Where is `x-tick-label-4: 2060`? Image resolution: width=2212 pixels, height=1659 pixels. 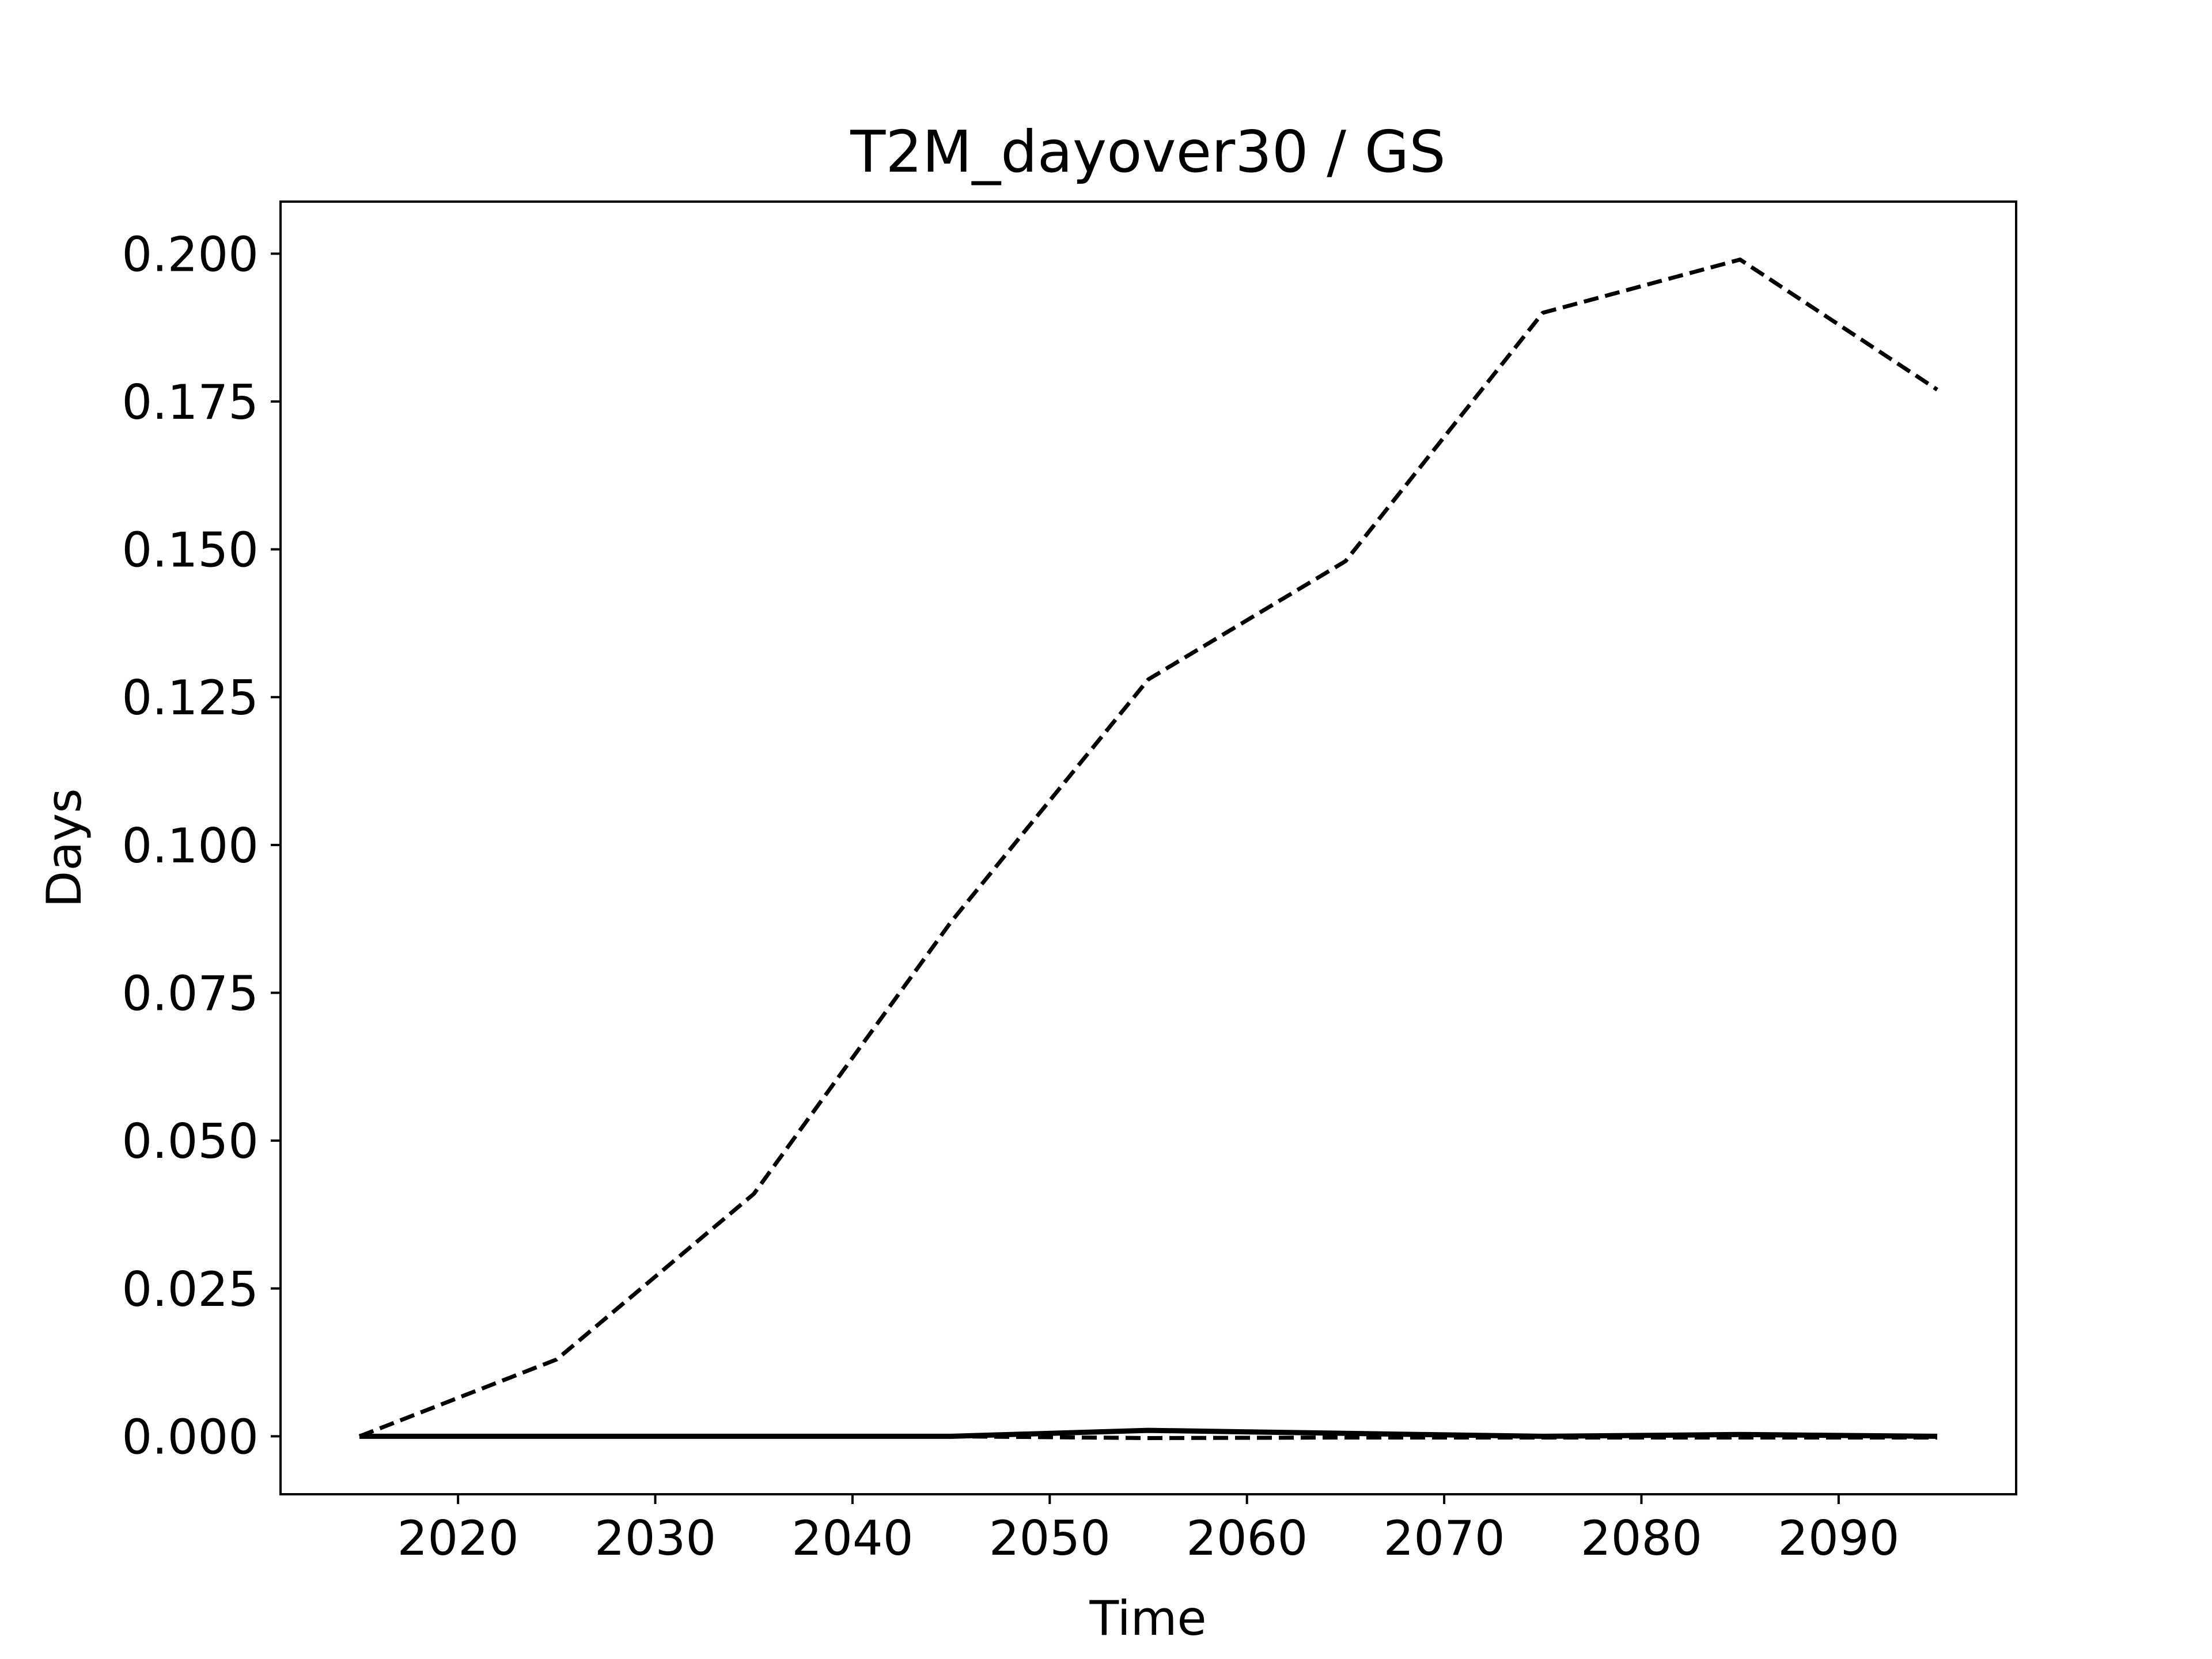
x-tick-label-4: 2060 is located at coordinates (1247, 1538).